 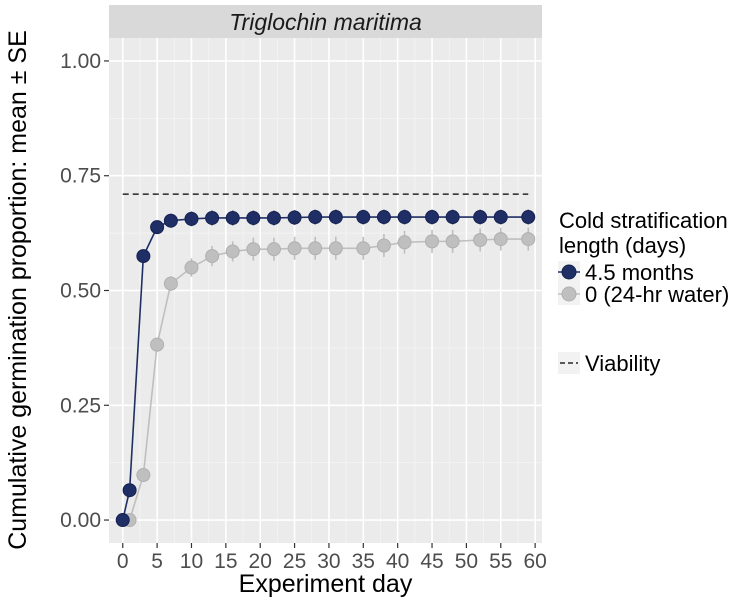 I want to click on x-axis: 0 5 10 15 20 25 30 35 40 45 50 55 60, so click(x=332, y=558).